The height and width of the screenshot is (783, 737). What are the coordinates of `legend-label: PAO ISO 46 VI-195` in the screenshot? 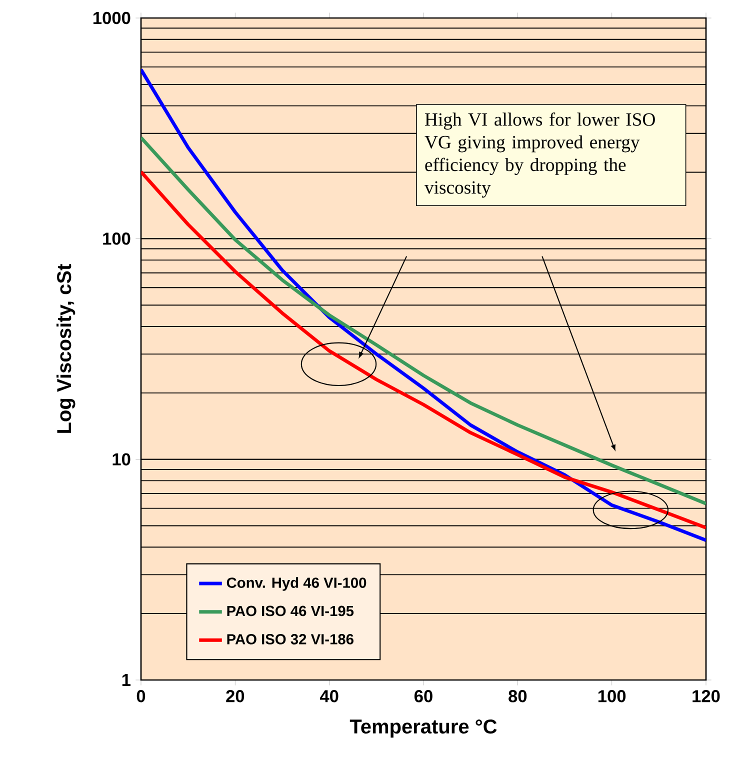 It's located at (290, 611).